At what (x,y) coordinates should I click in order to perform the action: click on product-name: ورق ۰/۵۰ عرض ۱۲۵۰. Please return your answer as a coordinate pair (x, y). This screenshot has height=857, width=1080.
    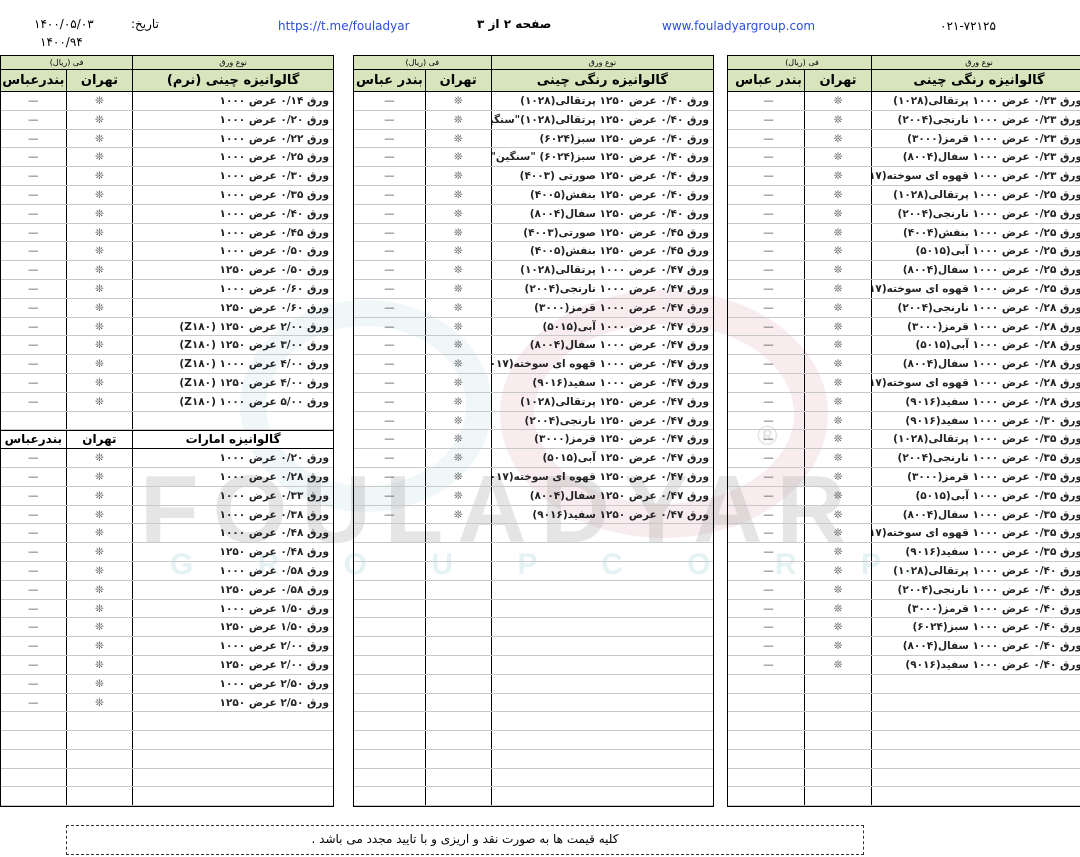
    Looking at the image, I should click on (232, 270).